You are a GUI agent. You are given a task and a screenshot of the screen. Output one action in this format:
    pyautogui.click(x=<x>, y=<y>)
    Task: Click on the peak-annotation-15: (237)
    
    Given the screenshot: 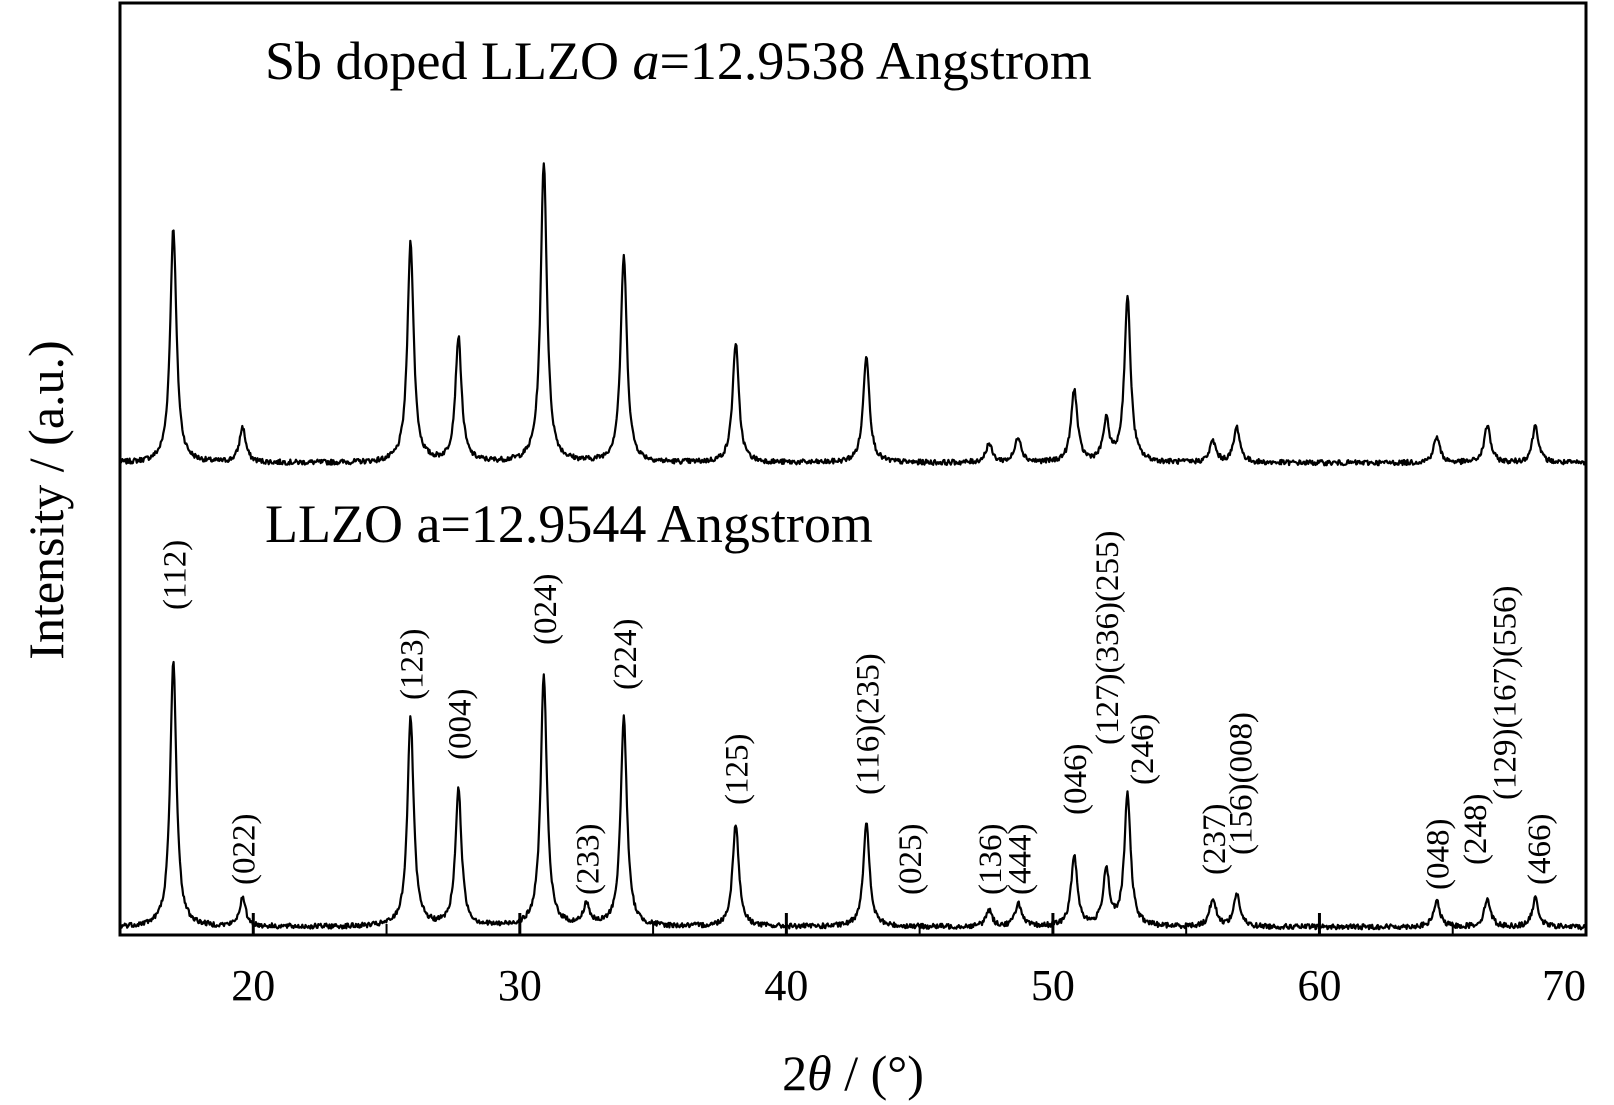 What is the action you would take?
    pyautogui.click(x=1215, y=839)
    